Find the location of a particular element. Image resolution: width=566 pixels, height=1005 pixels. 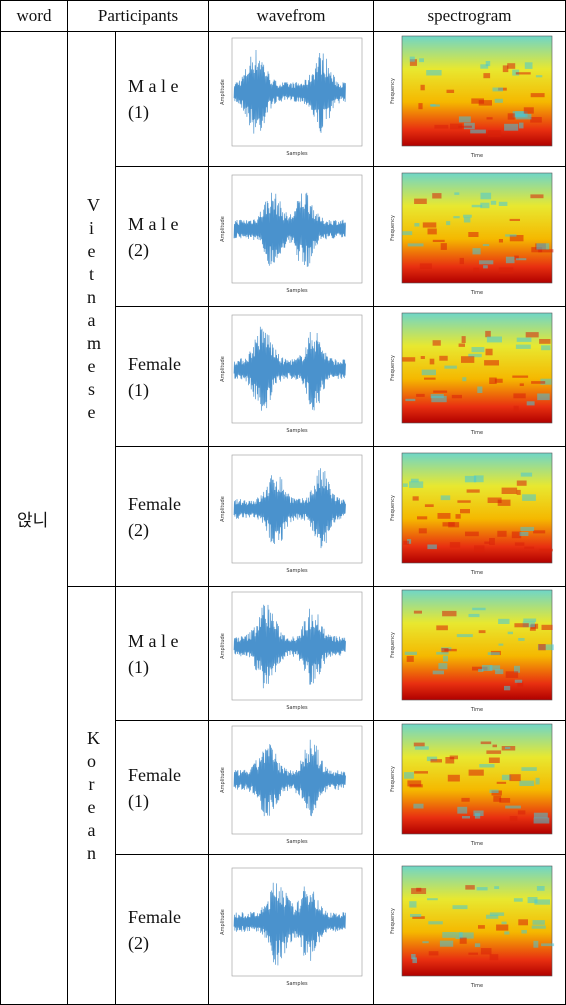

waveform-plot: Samples Amplitude is located at coordinates (291, 514).